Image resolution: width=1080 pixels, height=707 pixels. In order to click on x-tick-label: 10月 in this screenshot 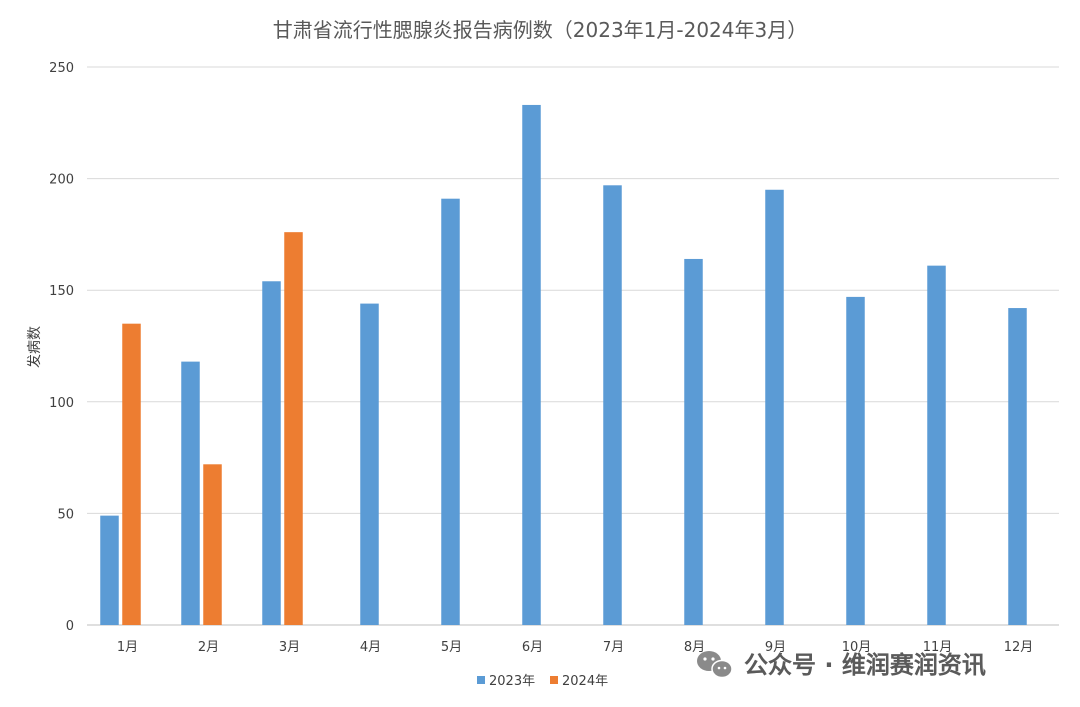, I will do `click(857, 647)`.